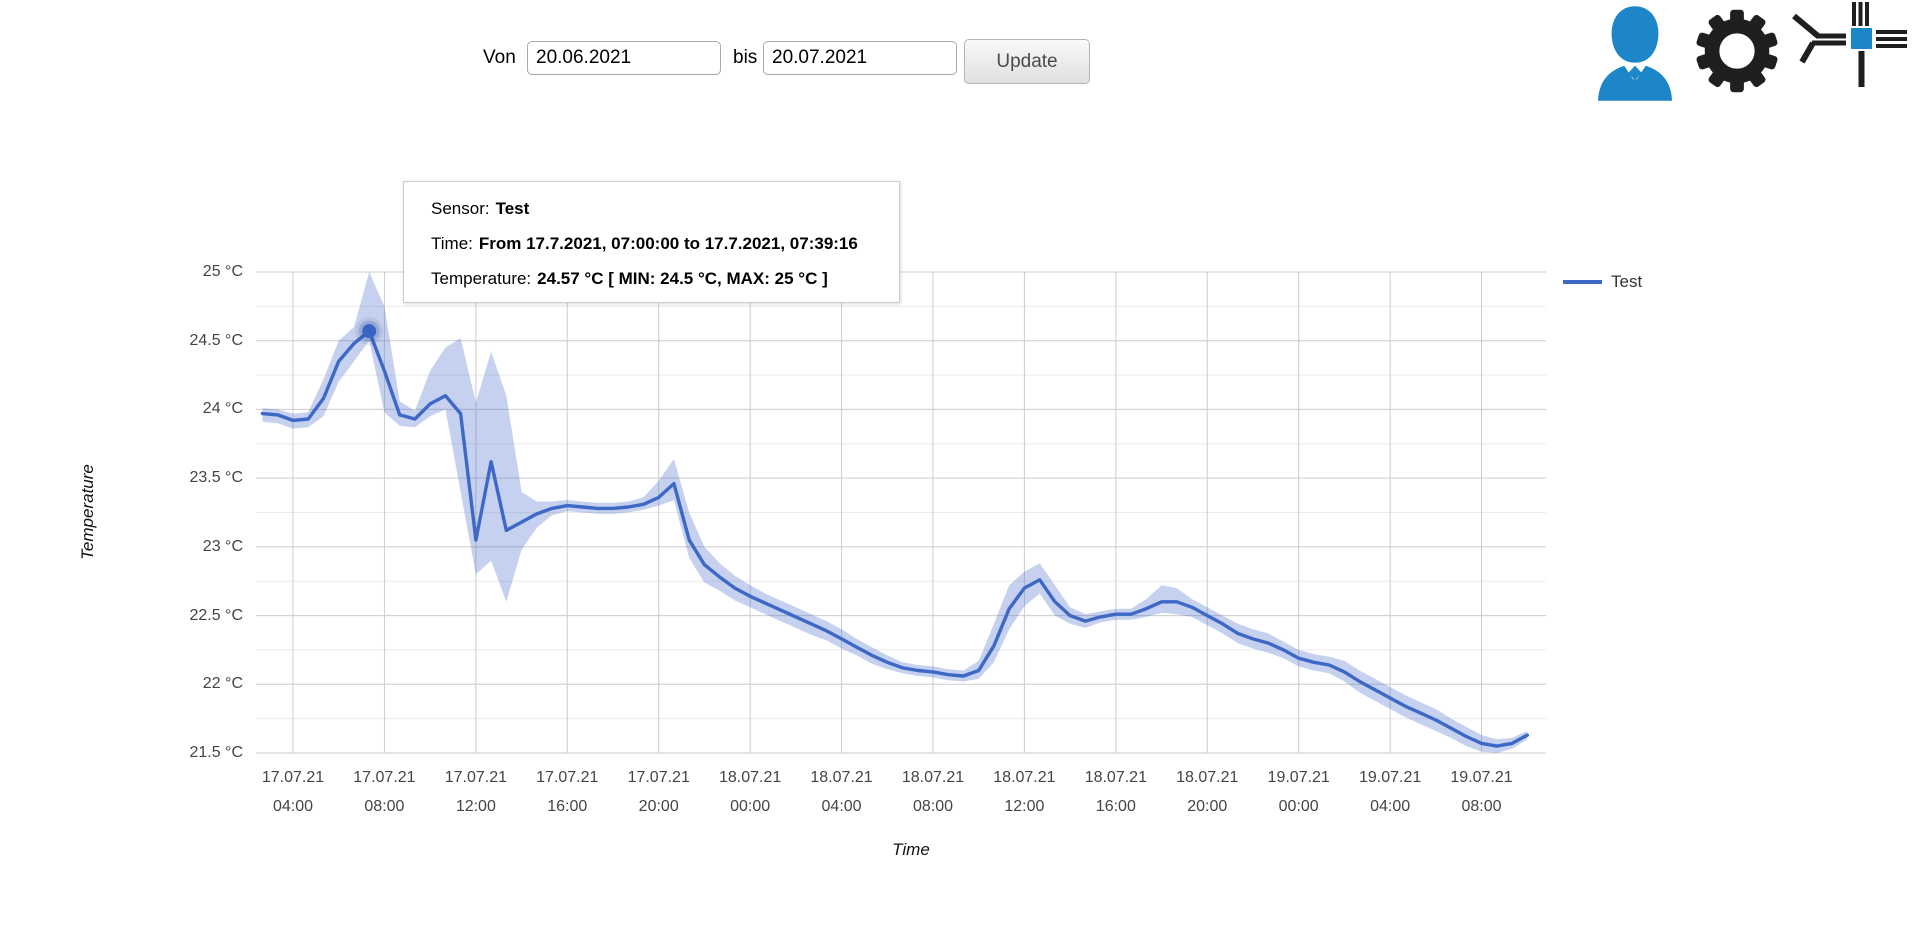  What do you see at coordinates (384, 792) in the screenshot?
I see `x-tick-label: 17.07.21 08:00` at bounding box center [384, 792].